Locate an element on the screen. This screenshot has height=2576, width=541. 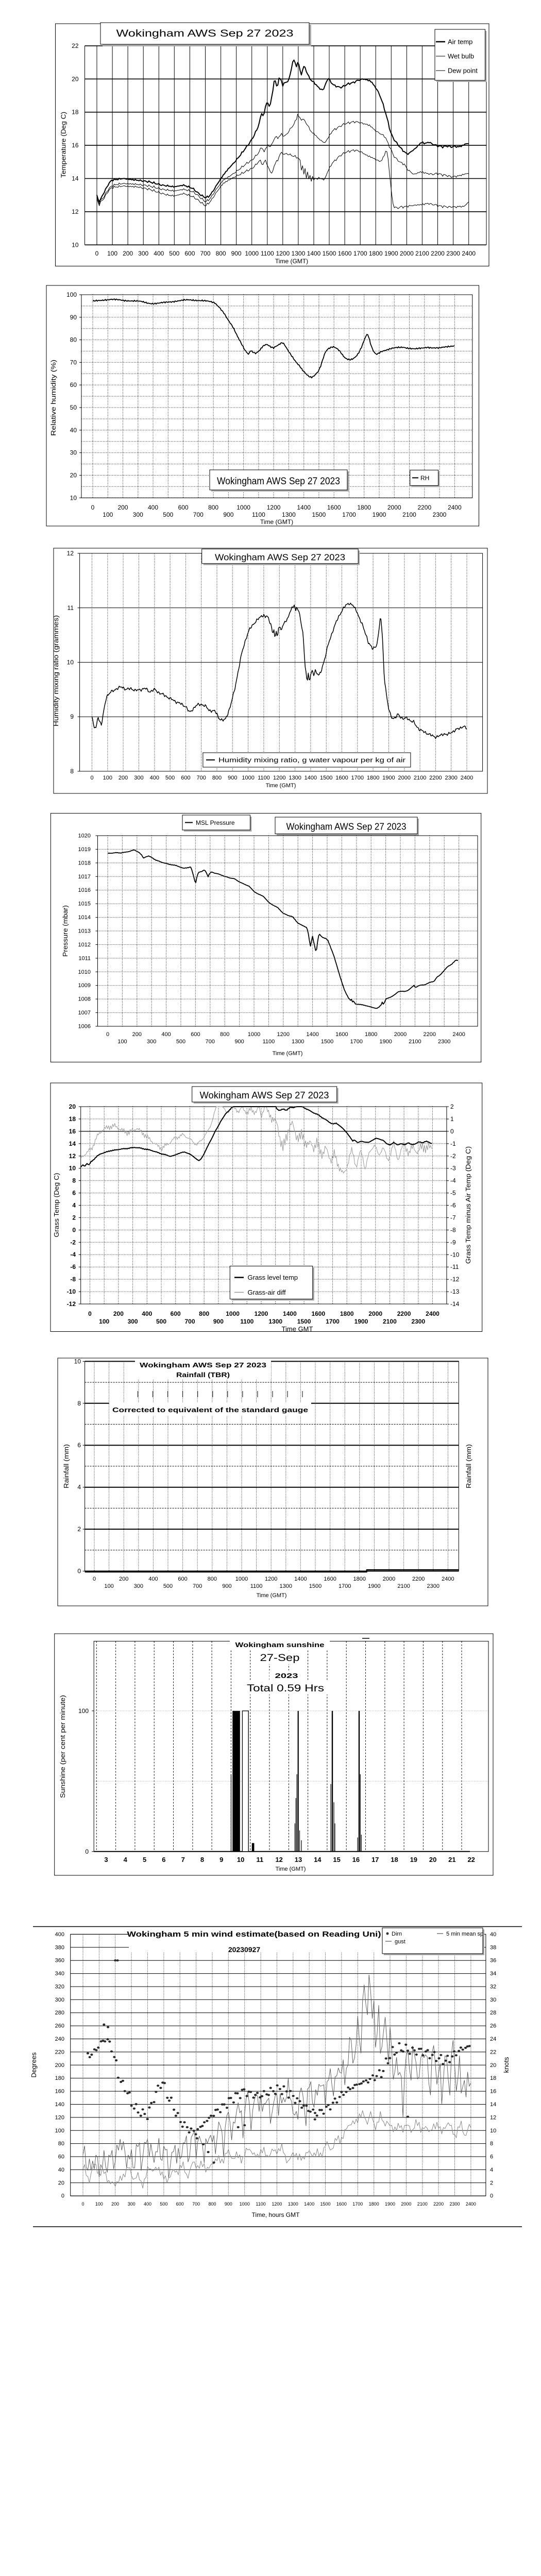
svg-text: -10 is located at coordinates (71, 1291).